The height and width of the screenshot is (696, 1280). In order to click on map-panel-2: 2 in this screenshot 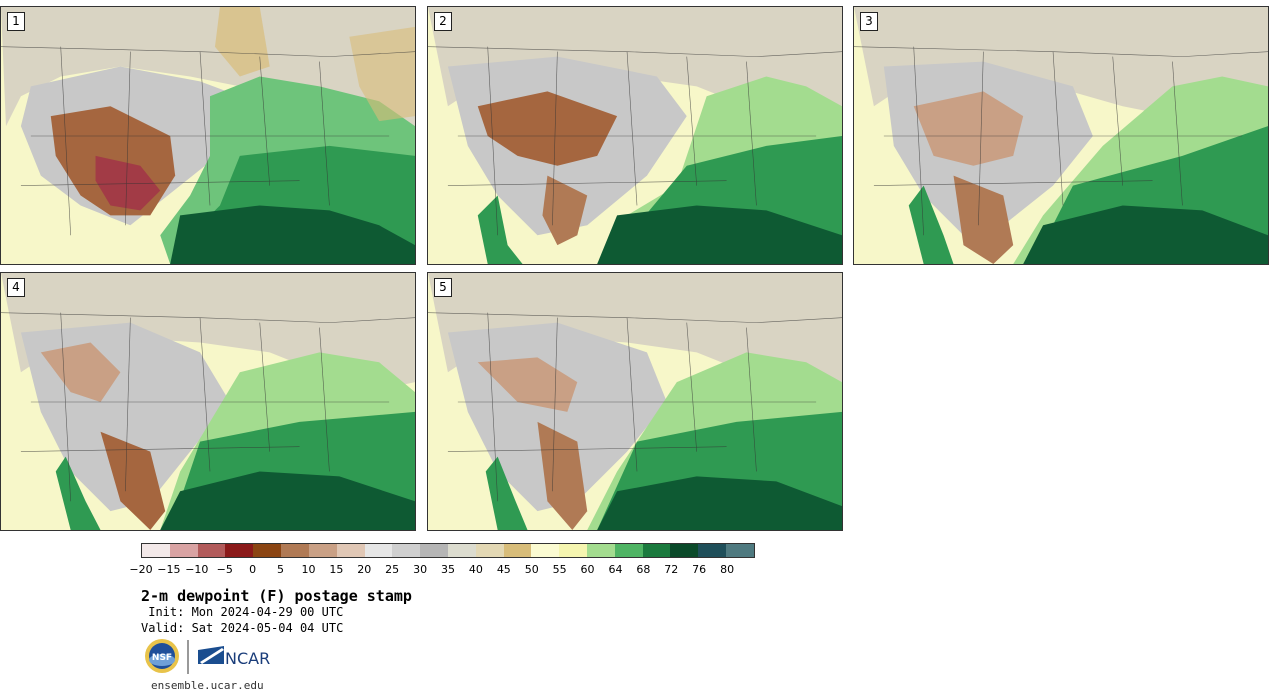, I will do `click(635, 135)`.